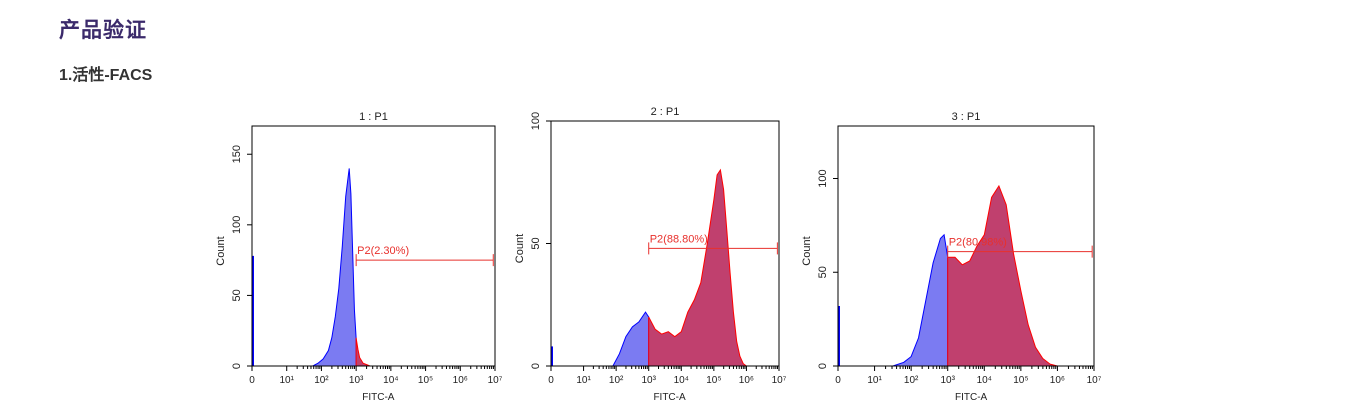 The width and height of the screenshot is (1362, 417). I want to click on y-tick-label: 150, so click(237, 154).